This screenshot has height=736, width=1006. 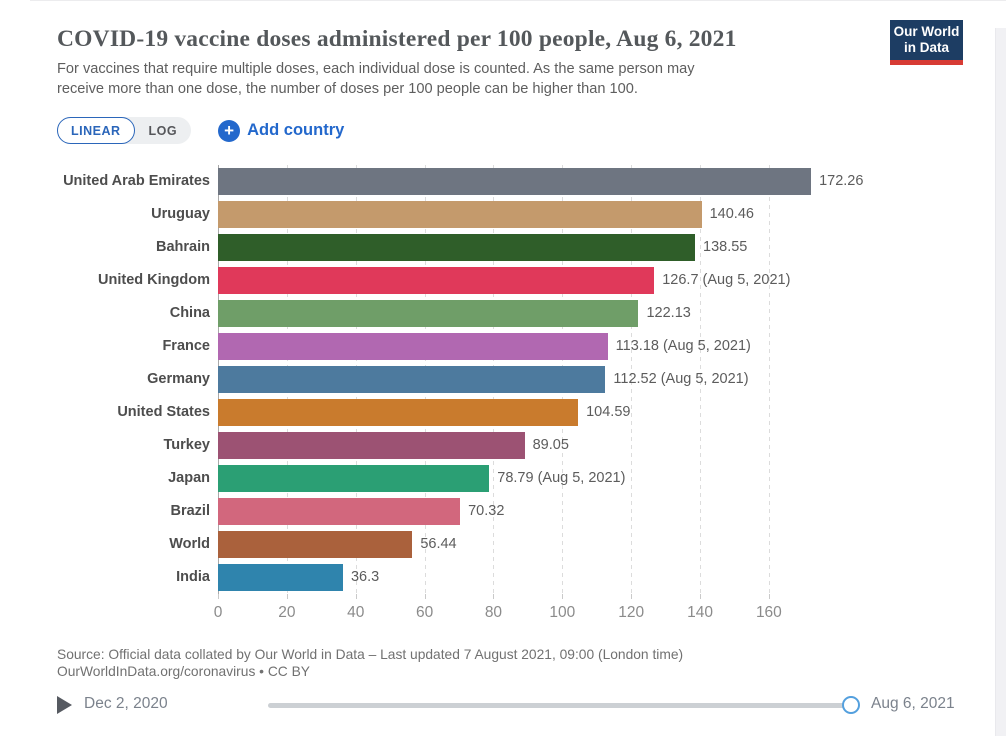 What do you see at coordinates (495, 577) in the screenshot?
I see `bar-row: India 36.3` at bounding box center [495, 577].